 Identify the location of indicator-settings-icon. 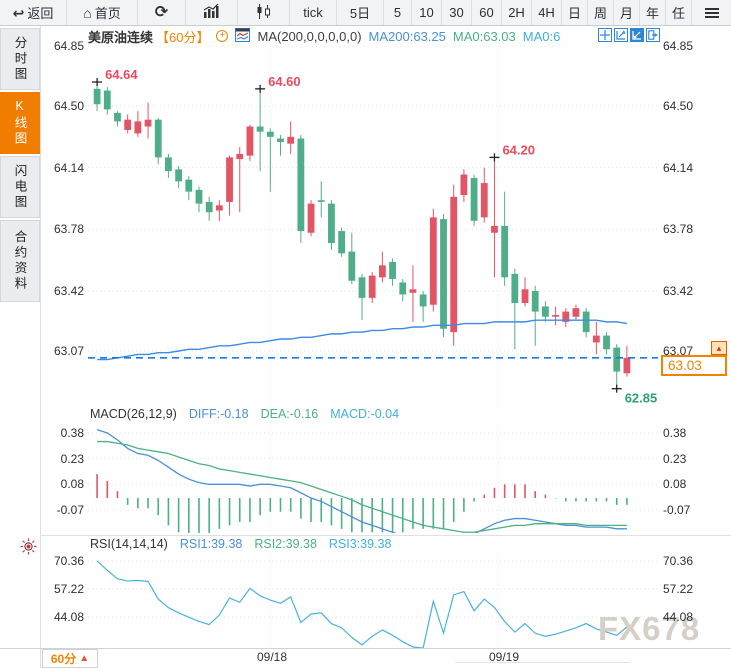
(243, 36).